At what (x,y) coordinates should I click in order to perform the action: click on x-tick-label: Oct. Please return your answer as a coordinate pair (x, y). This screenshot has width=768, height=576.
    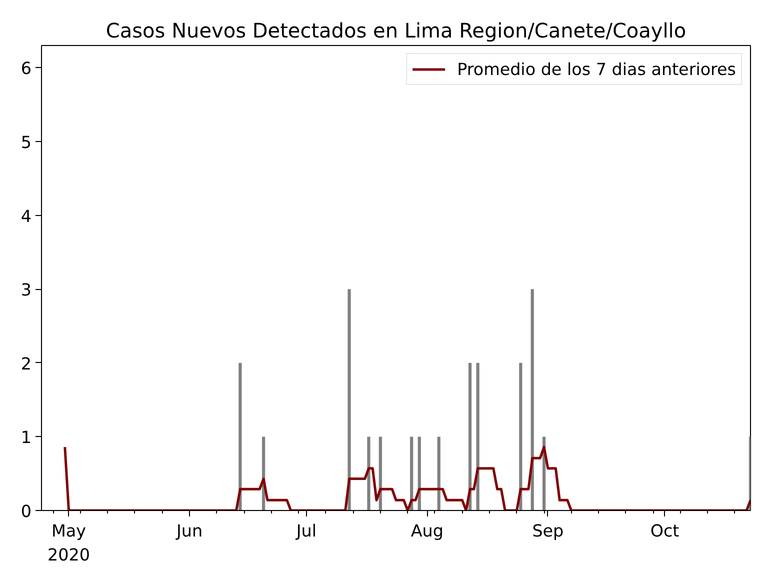
    Looking at the image, I should click on (665, 530).